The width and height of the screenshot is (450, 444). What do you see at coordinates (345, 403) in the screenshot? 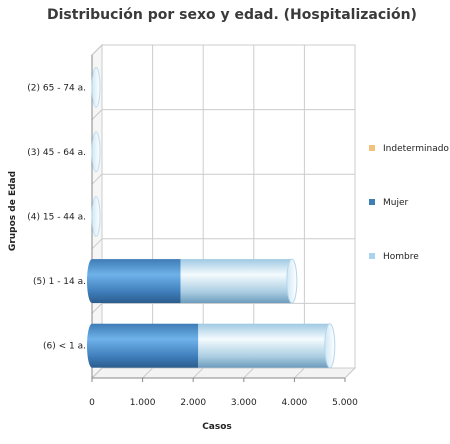
I see `x-tick-label: 5.000` at bounding box center [345, 403].